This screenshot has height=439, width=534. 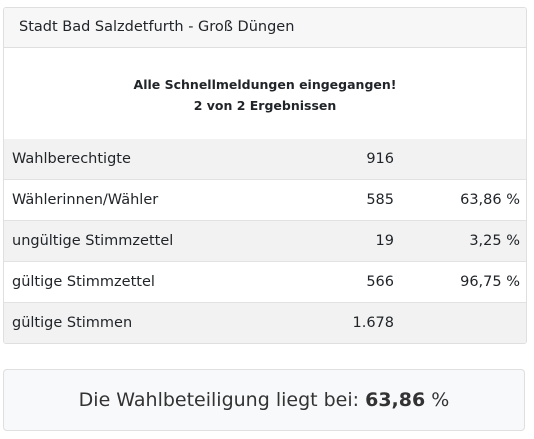 I want to click on table-row: Wählerinnen/Wähler 585 63,86 %, so click(x=265, y=199).